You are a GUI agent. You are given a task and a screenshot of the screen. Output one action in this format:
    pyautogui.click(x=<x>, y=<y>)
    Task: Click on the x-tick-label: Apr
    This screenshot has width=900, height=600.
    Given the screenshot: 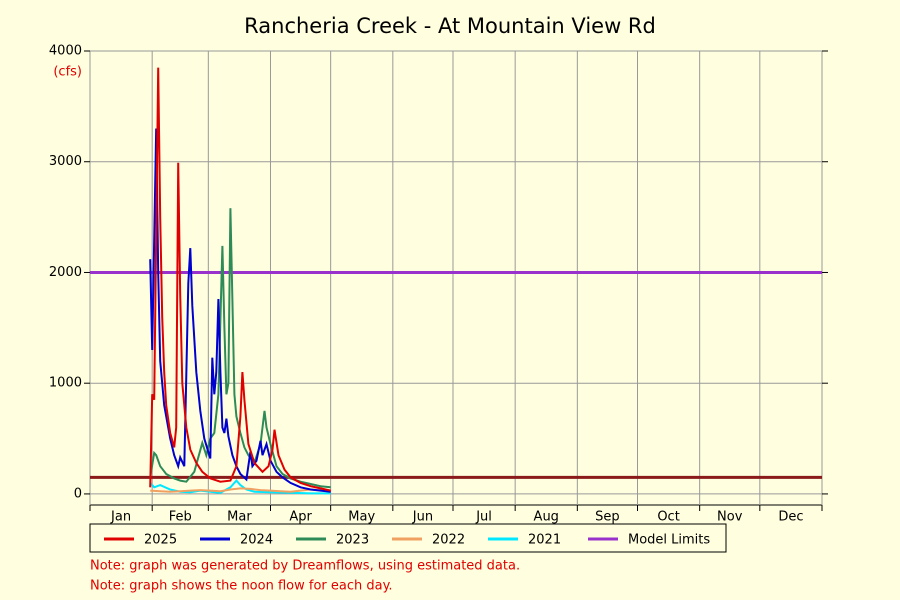 What is the action you would take?
    pyautogui.click(x=300, y=517)
    